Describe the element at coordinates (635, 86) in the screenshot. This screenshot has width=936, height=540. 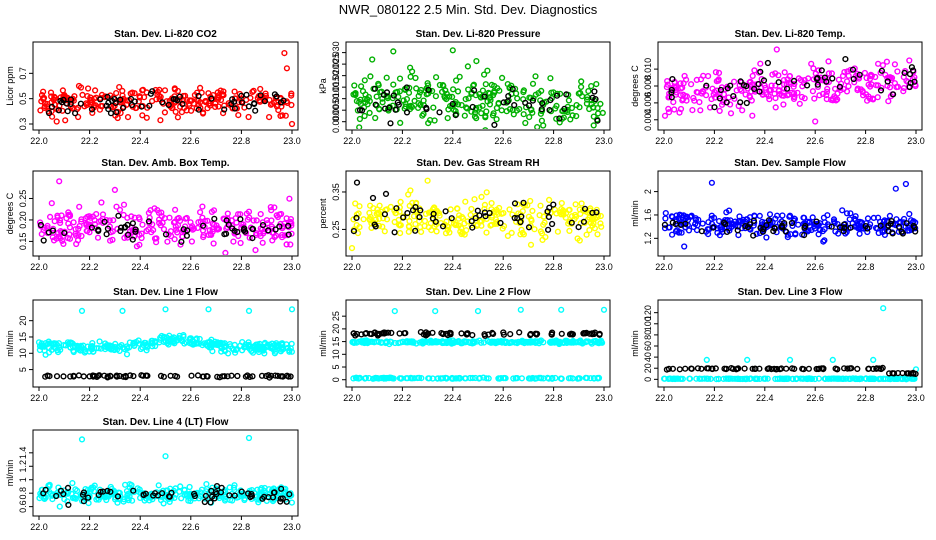
I see `y-axis-label: degrees C` at that location.